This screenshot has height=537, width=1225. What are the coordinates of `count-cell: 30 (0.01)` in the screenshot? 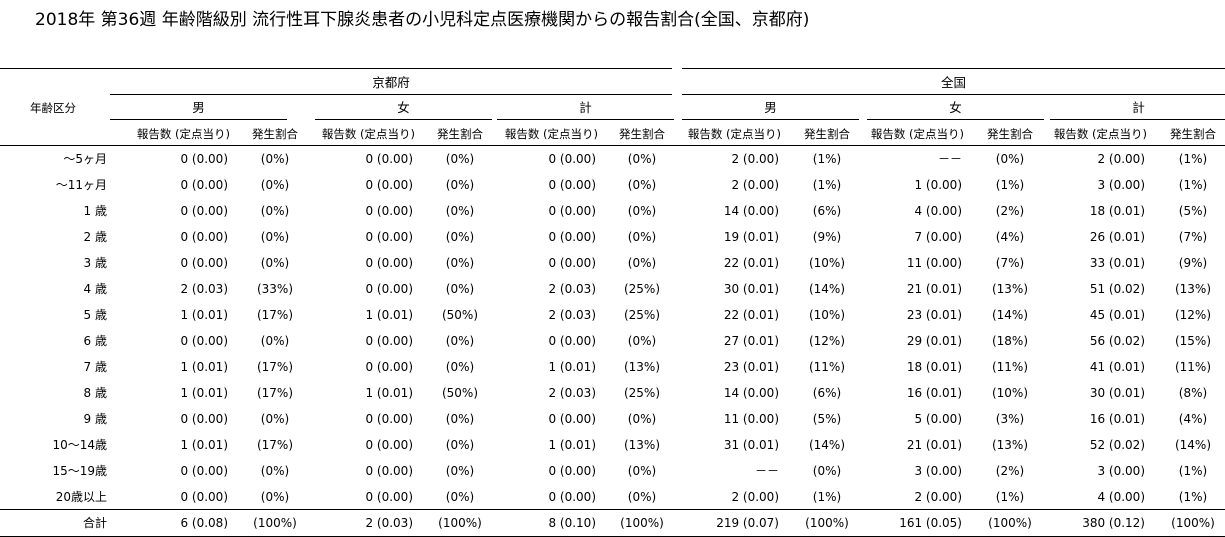 It's located at (751, 289).